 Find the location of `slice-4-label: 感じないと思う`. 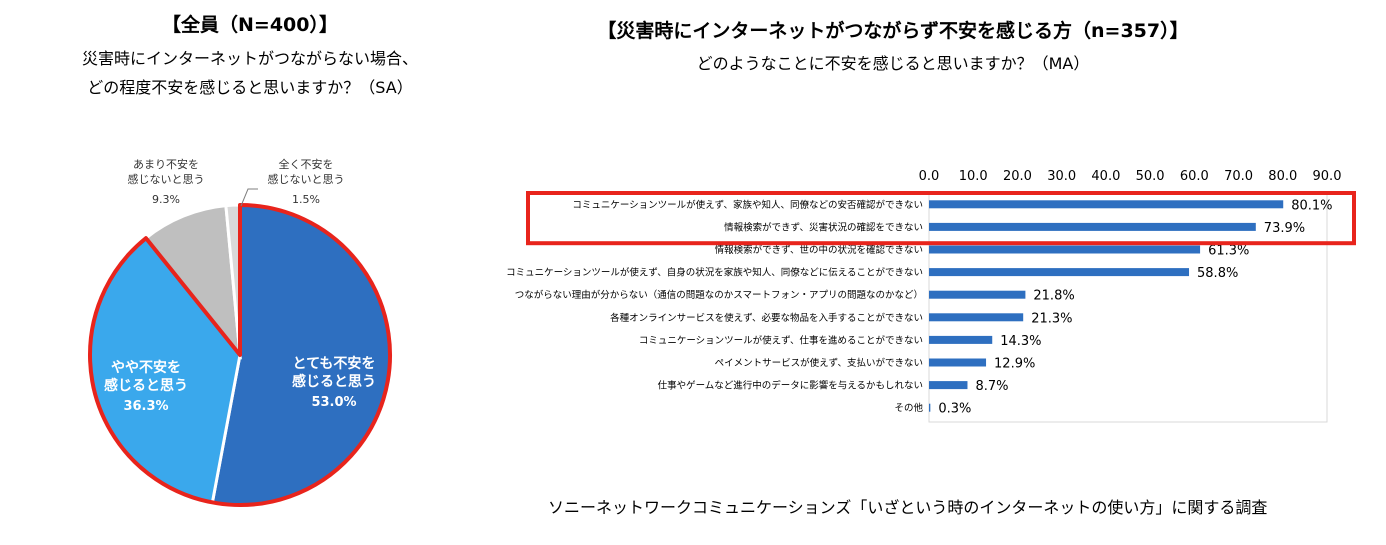

slice-4-label: 感じないと思う is located at coordinates (306, 179).